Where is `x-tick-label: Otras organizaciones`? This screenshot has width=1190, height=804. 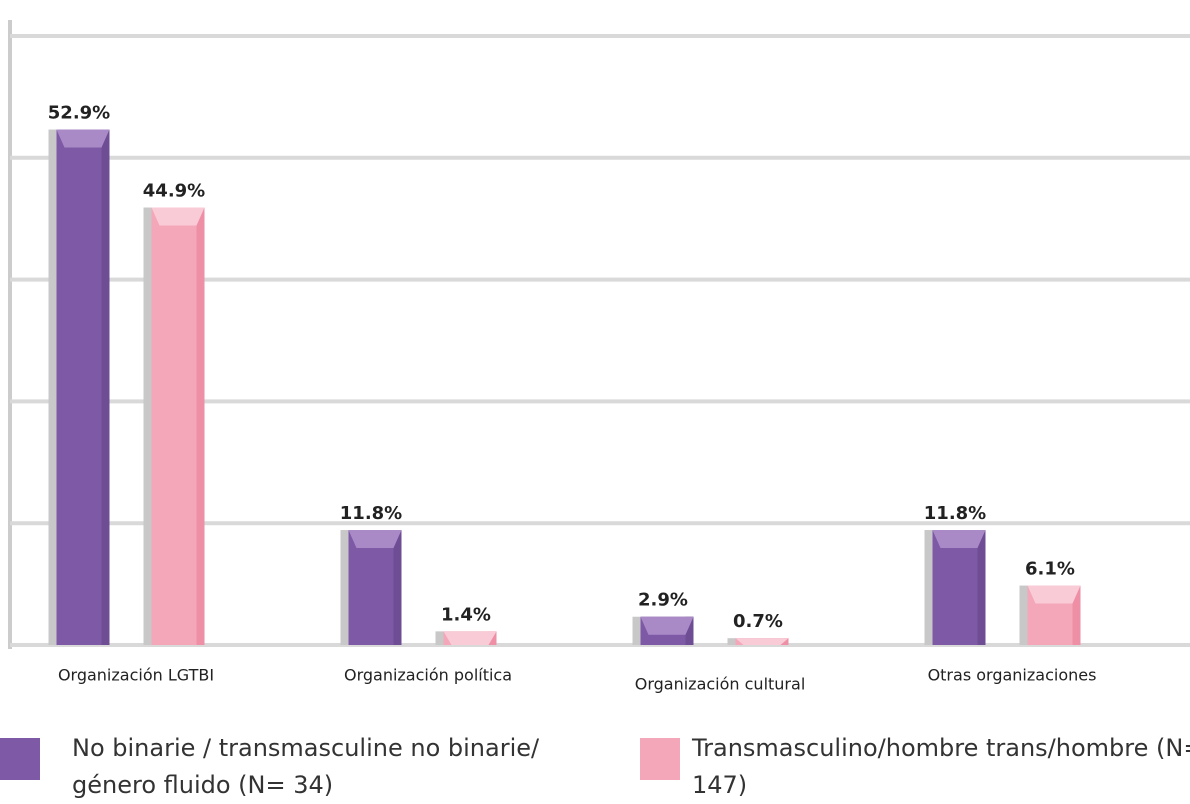
x-tick-label: Otras organizaciones is located at coordinates (1012, 675).